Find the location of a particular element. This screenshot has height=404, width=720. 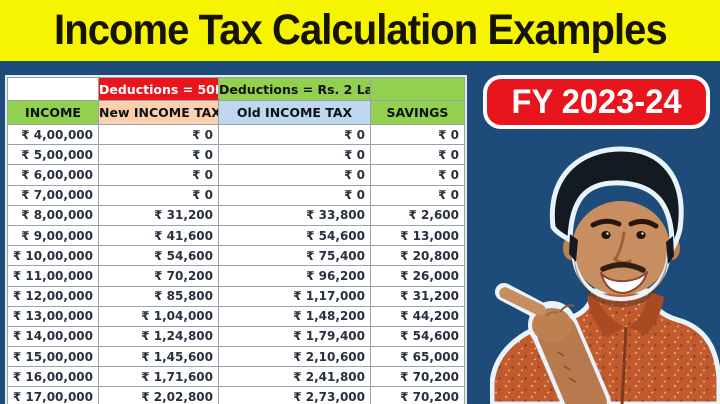

column-header-savings: SAVINGS is located at coordinates (417, 112).